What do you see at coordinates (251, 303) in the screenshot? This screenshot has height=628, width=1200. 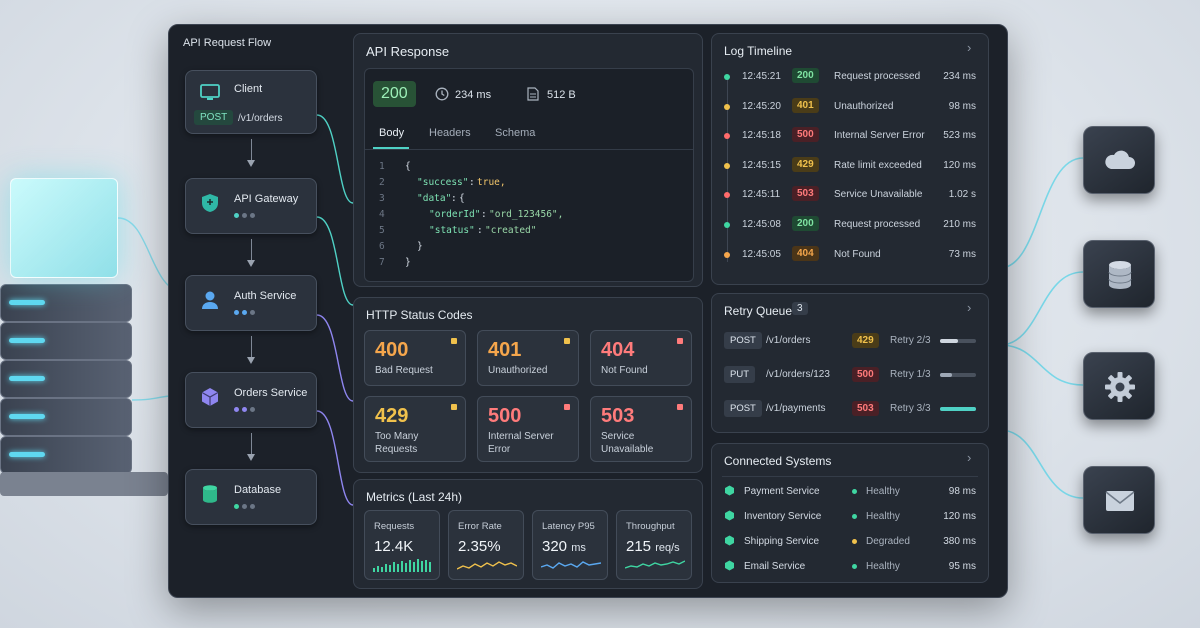 I see `flow-node-auth-service: Auth Service` at bounding box center [251, 303].